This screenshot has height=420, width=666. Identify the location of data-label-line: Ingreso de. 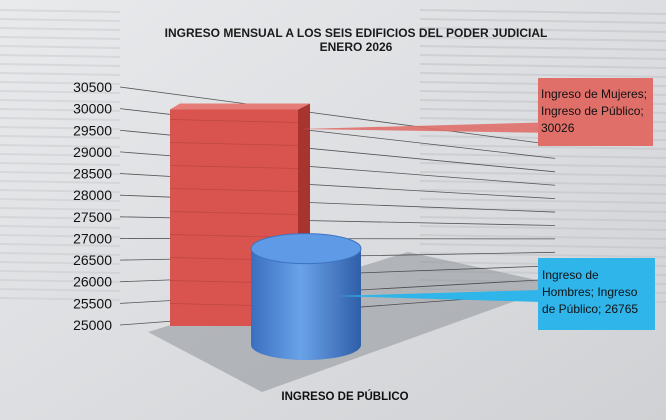
(570, 275).